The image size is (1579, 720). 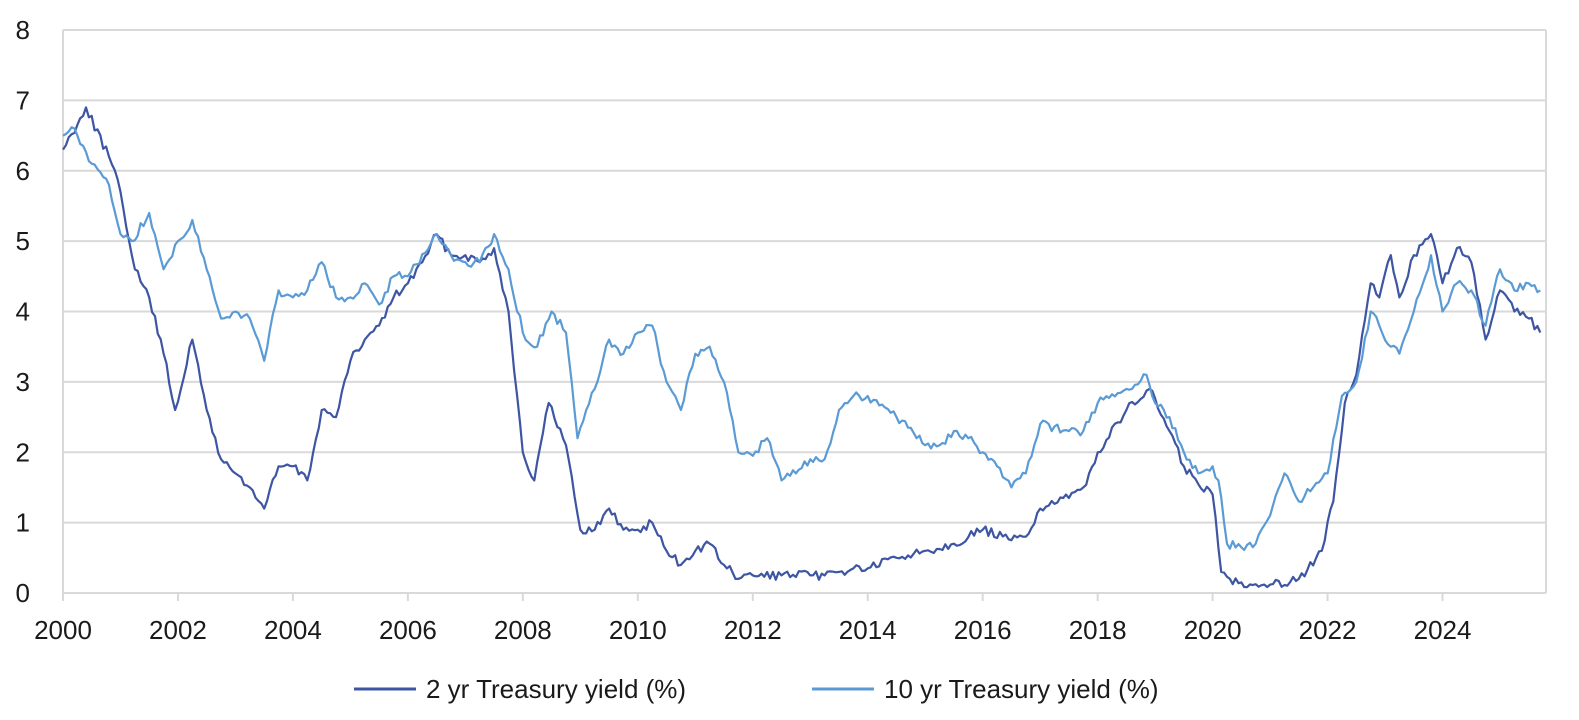 I want to click on y-tick-label: 7, so click(x=23, y=100).